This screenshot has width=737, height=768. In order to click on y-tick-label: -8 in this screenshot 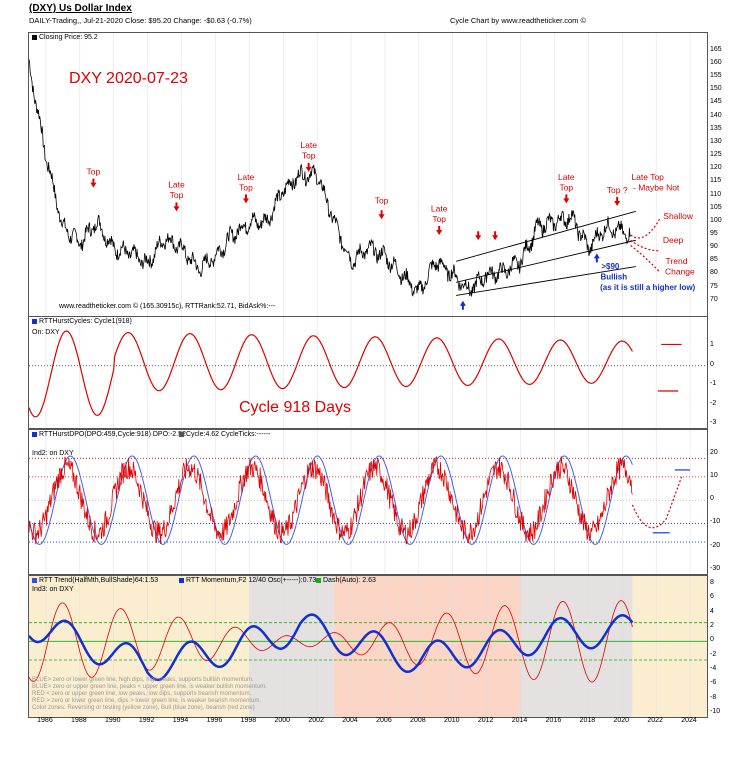, I will do `click(713, 697)`.